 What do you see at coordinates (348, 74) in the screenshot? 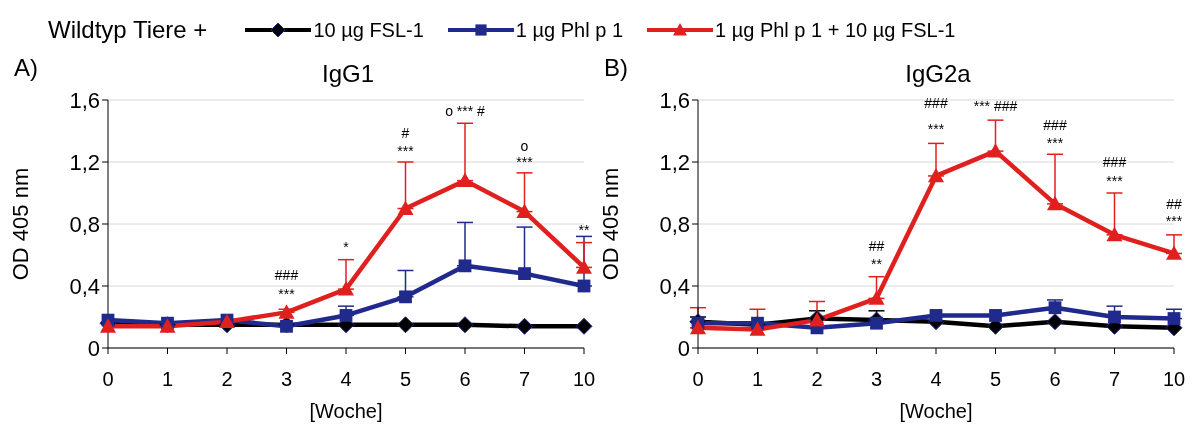
I see `chart-title: IgG1` at bounding box center [348, 74].